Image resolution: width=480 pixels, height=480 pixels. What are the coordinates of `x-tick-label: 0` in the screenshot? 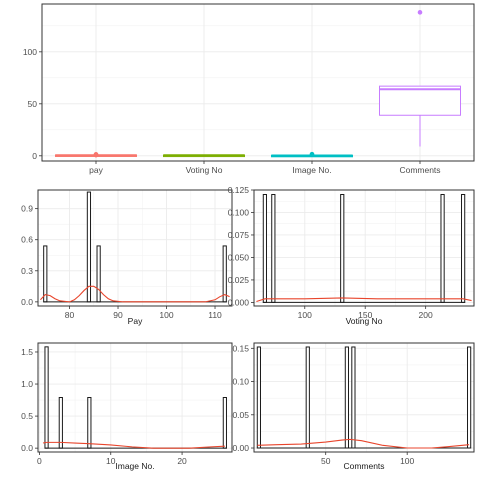 It's located at (39, 461).